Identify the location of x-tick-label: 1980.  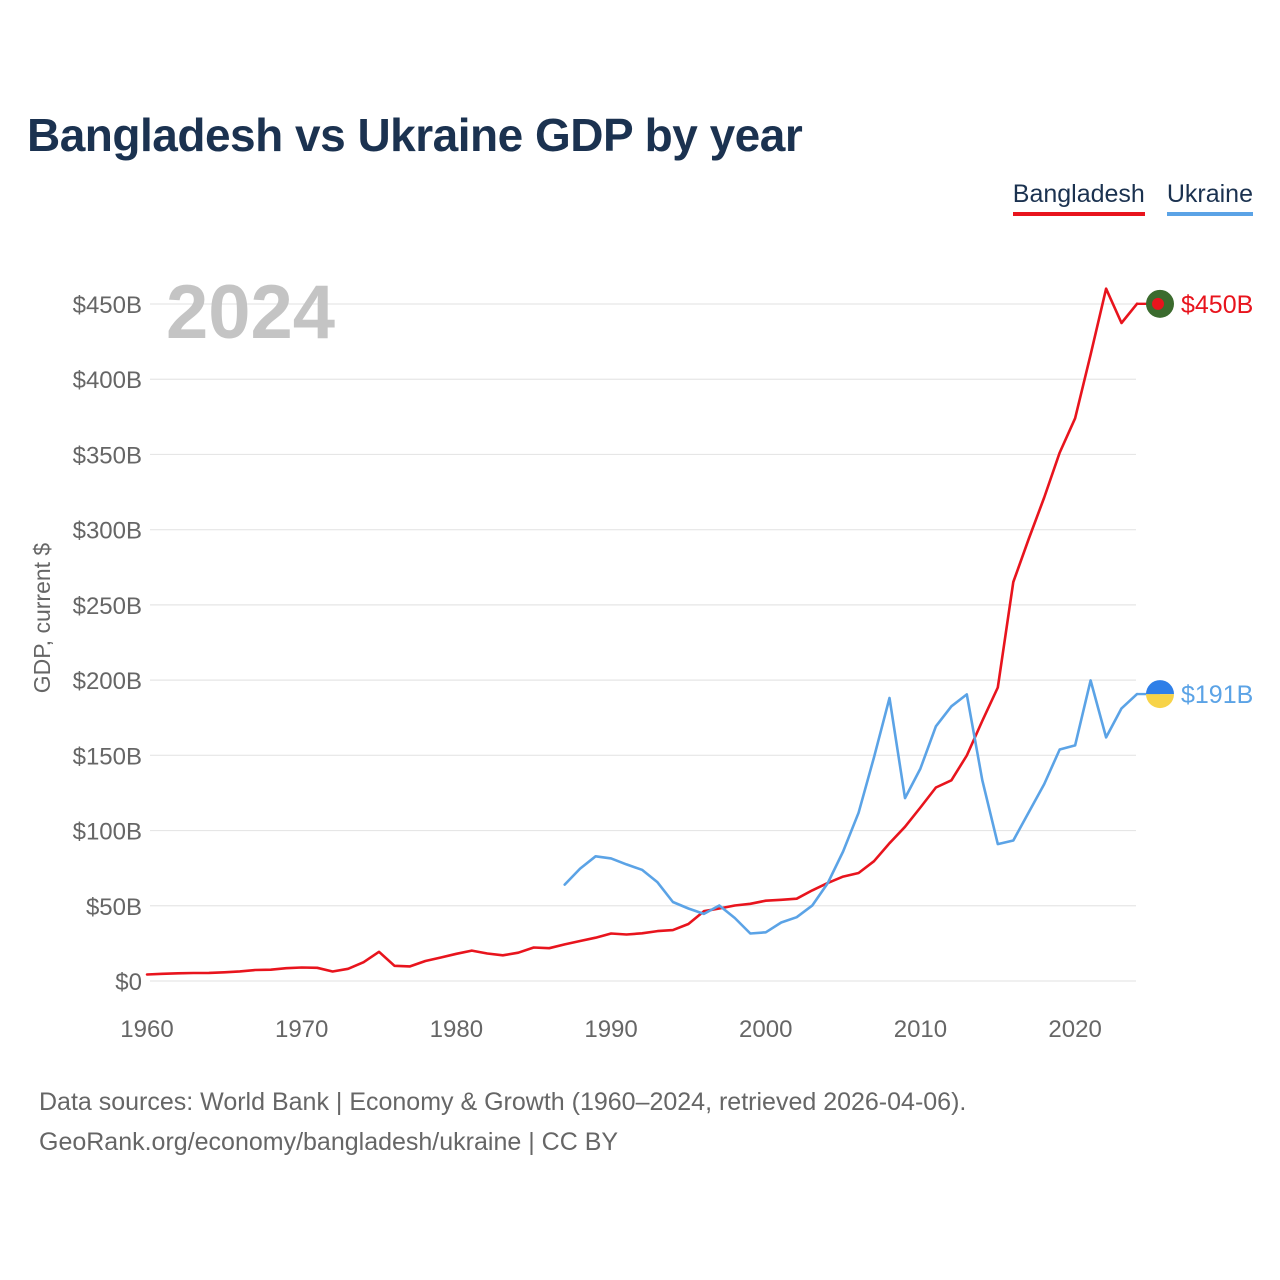
(456, 1029).